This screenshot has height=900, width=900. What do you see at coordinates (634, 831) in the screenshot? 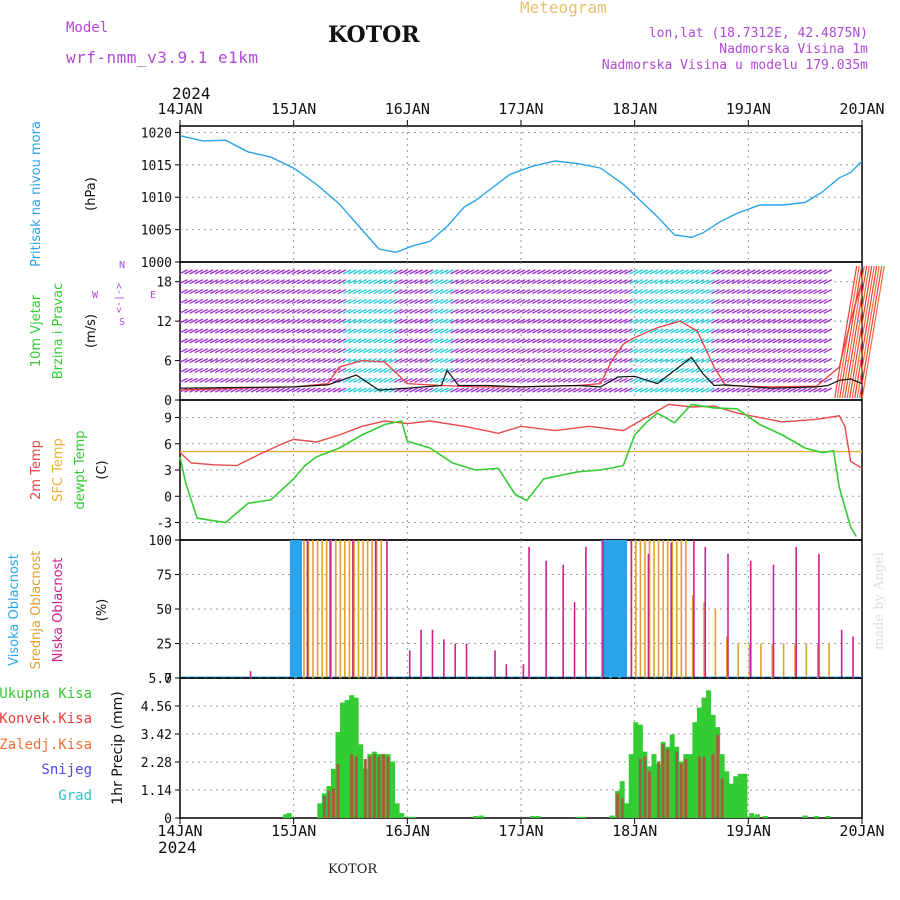
I see `xtick-label-bottom: 18JAN` at bounding box center [634, 831].